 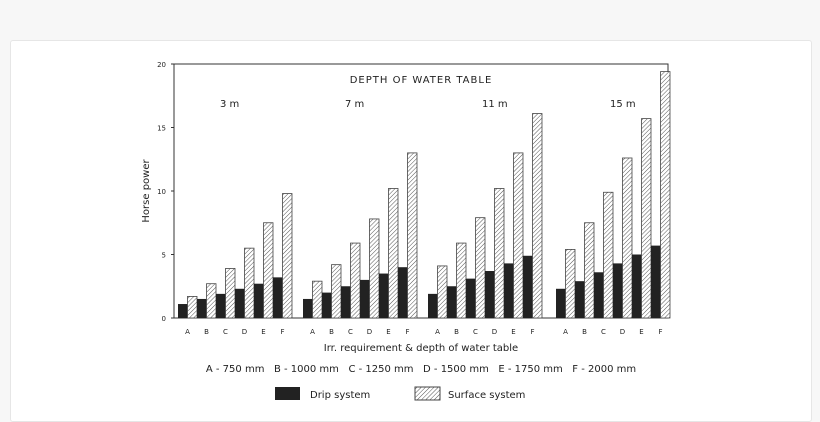 What do you see at coordinates (495, 104) in the screenshot?
I see `group-label: 11 m` at bounding box center [495, 104].